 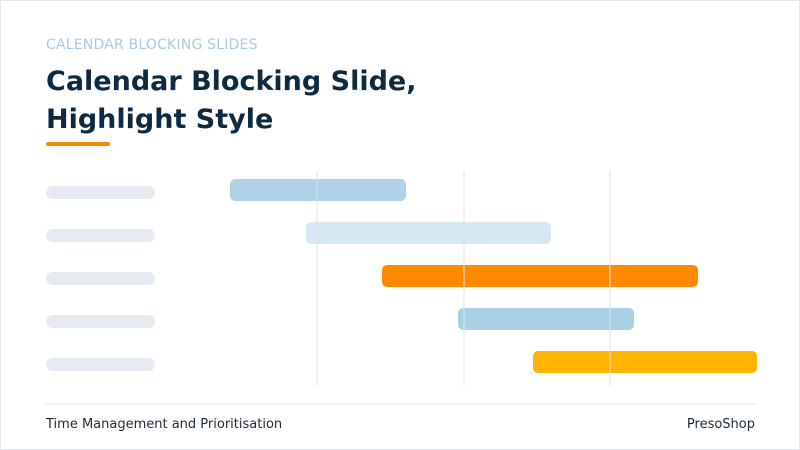 I want to click on slide-title: Calendar Blocking Slide, Highlight Style, so click(x=231, y=100).